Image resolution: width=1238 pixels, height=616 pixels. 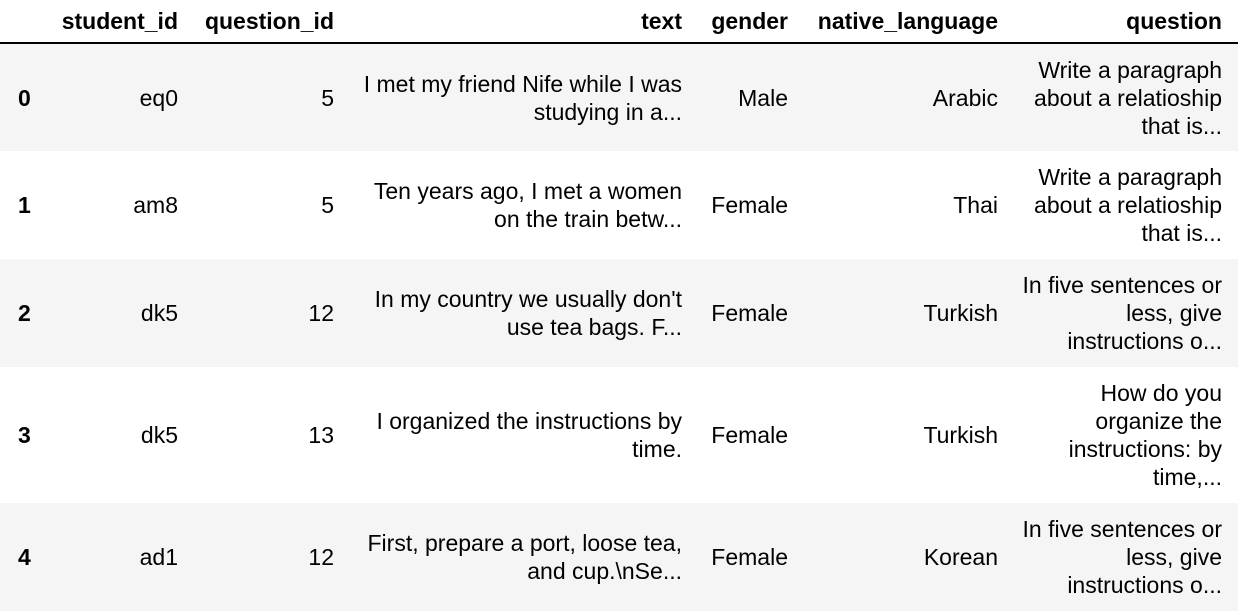 I want to click on row-index: 4, so click(x=24, y=557).